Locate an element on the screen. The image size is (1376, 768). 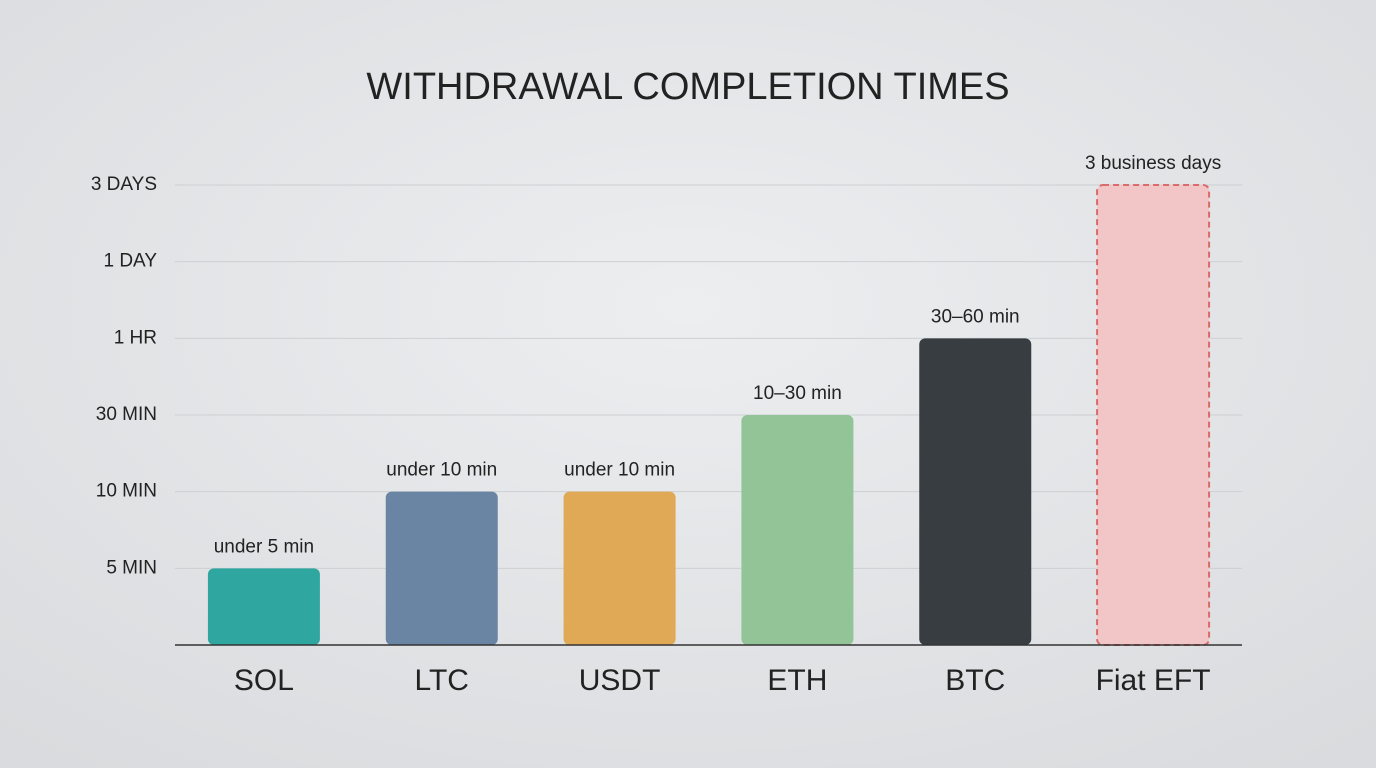
x-tick-label: BTC is located at coordinates (975, 680).